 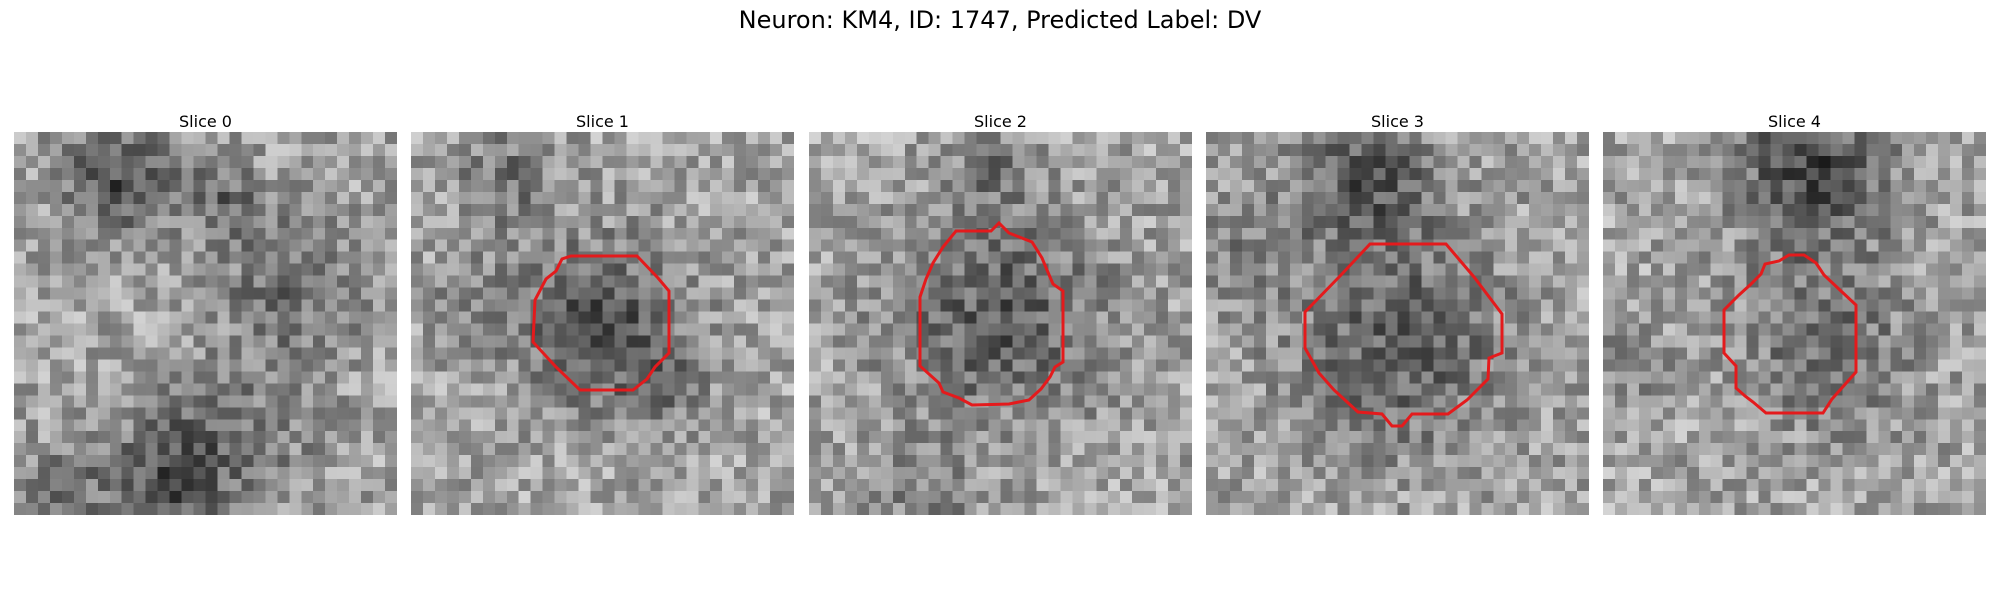 I want to click on slice-panel-3: Slice 3, so click(x=1397, y=313).